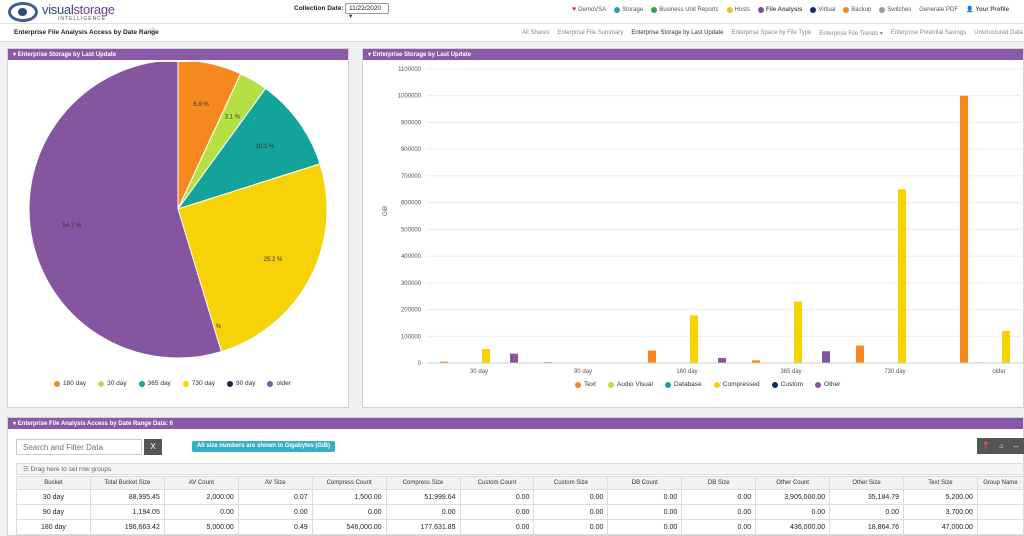  What do you see at coordinates (201, 527) in the screenshot?
I see `table-cell: 5,000.00` at bounding box center [201, 527].